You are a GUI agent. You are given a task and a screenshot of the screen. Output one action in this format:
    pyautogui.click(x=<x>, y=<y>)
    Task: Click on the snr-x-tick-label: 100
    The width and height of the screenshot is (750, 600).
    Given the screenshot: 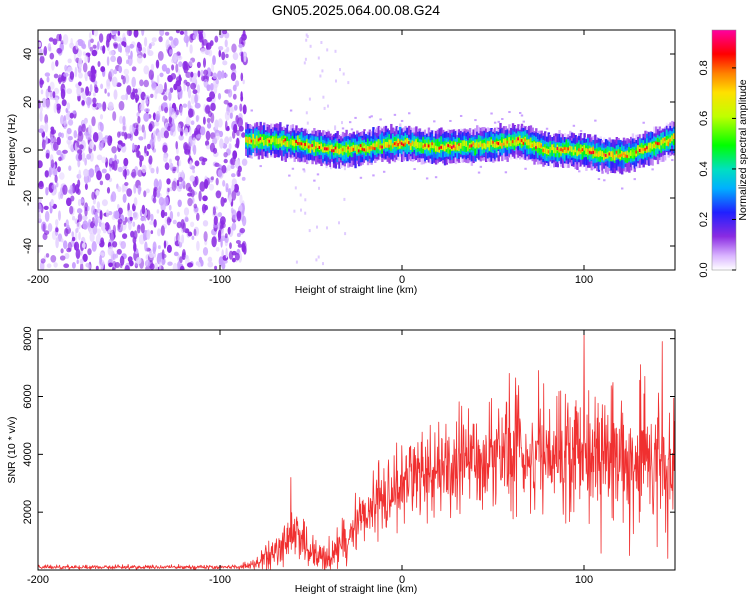 What is the action you would take?
    pyautogui.click(x=584, y=580)
    